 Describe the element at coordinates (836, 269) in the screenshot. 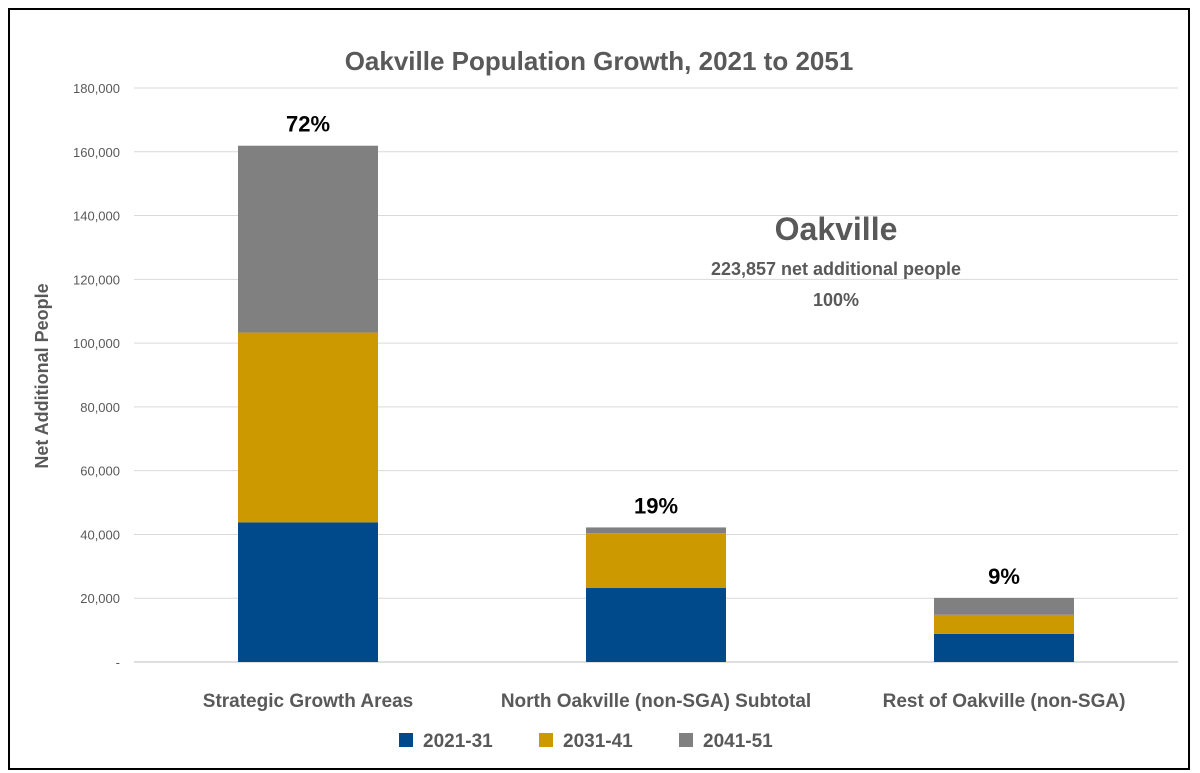

I see `annotation-line1: 223,857 net additional people` at that location.